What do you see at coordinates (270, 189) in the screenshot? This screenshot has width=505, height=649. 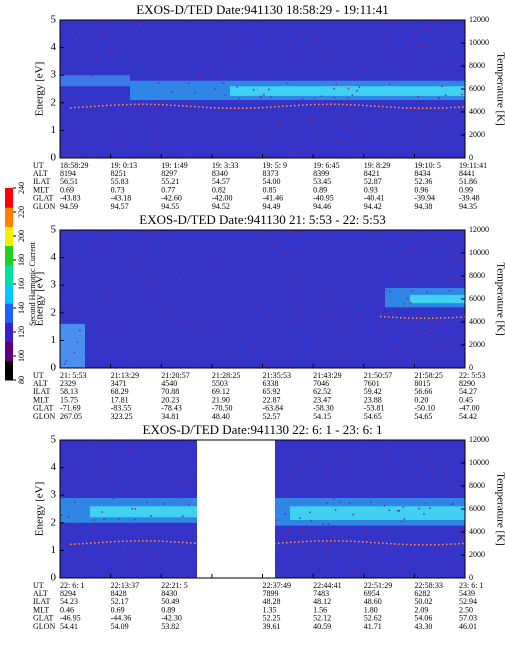 I see `table-value: 0.85` at bounding box center [270, 189].